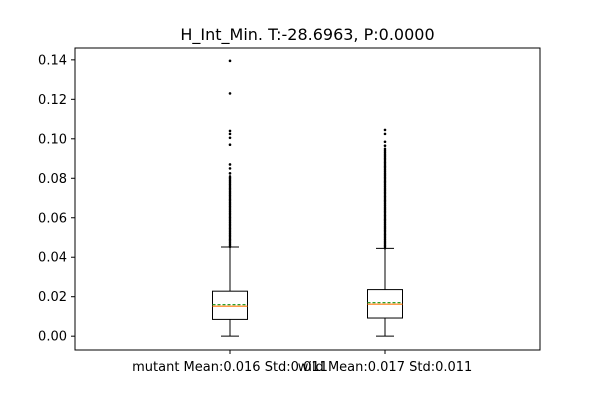 This screenshot has height=400, width=600. What do you see at coordinates (52, 218) in the screenshot?
I see `y-tick-label: 0.06` at bounding box center [52, 218].